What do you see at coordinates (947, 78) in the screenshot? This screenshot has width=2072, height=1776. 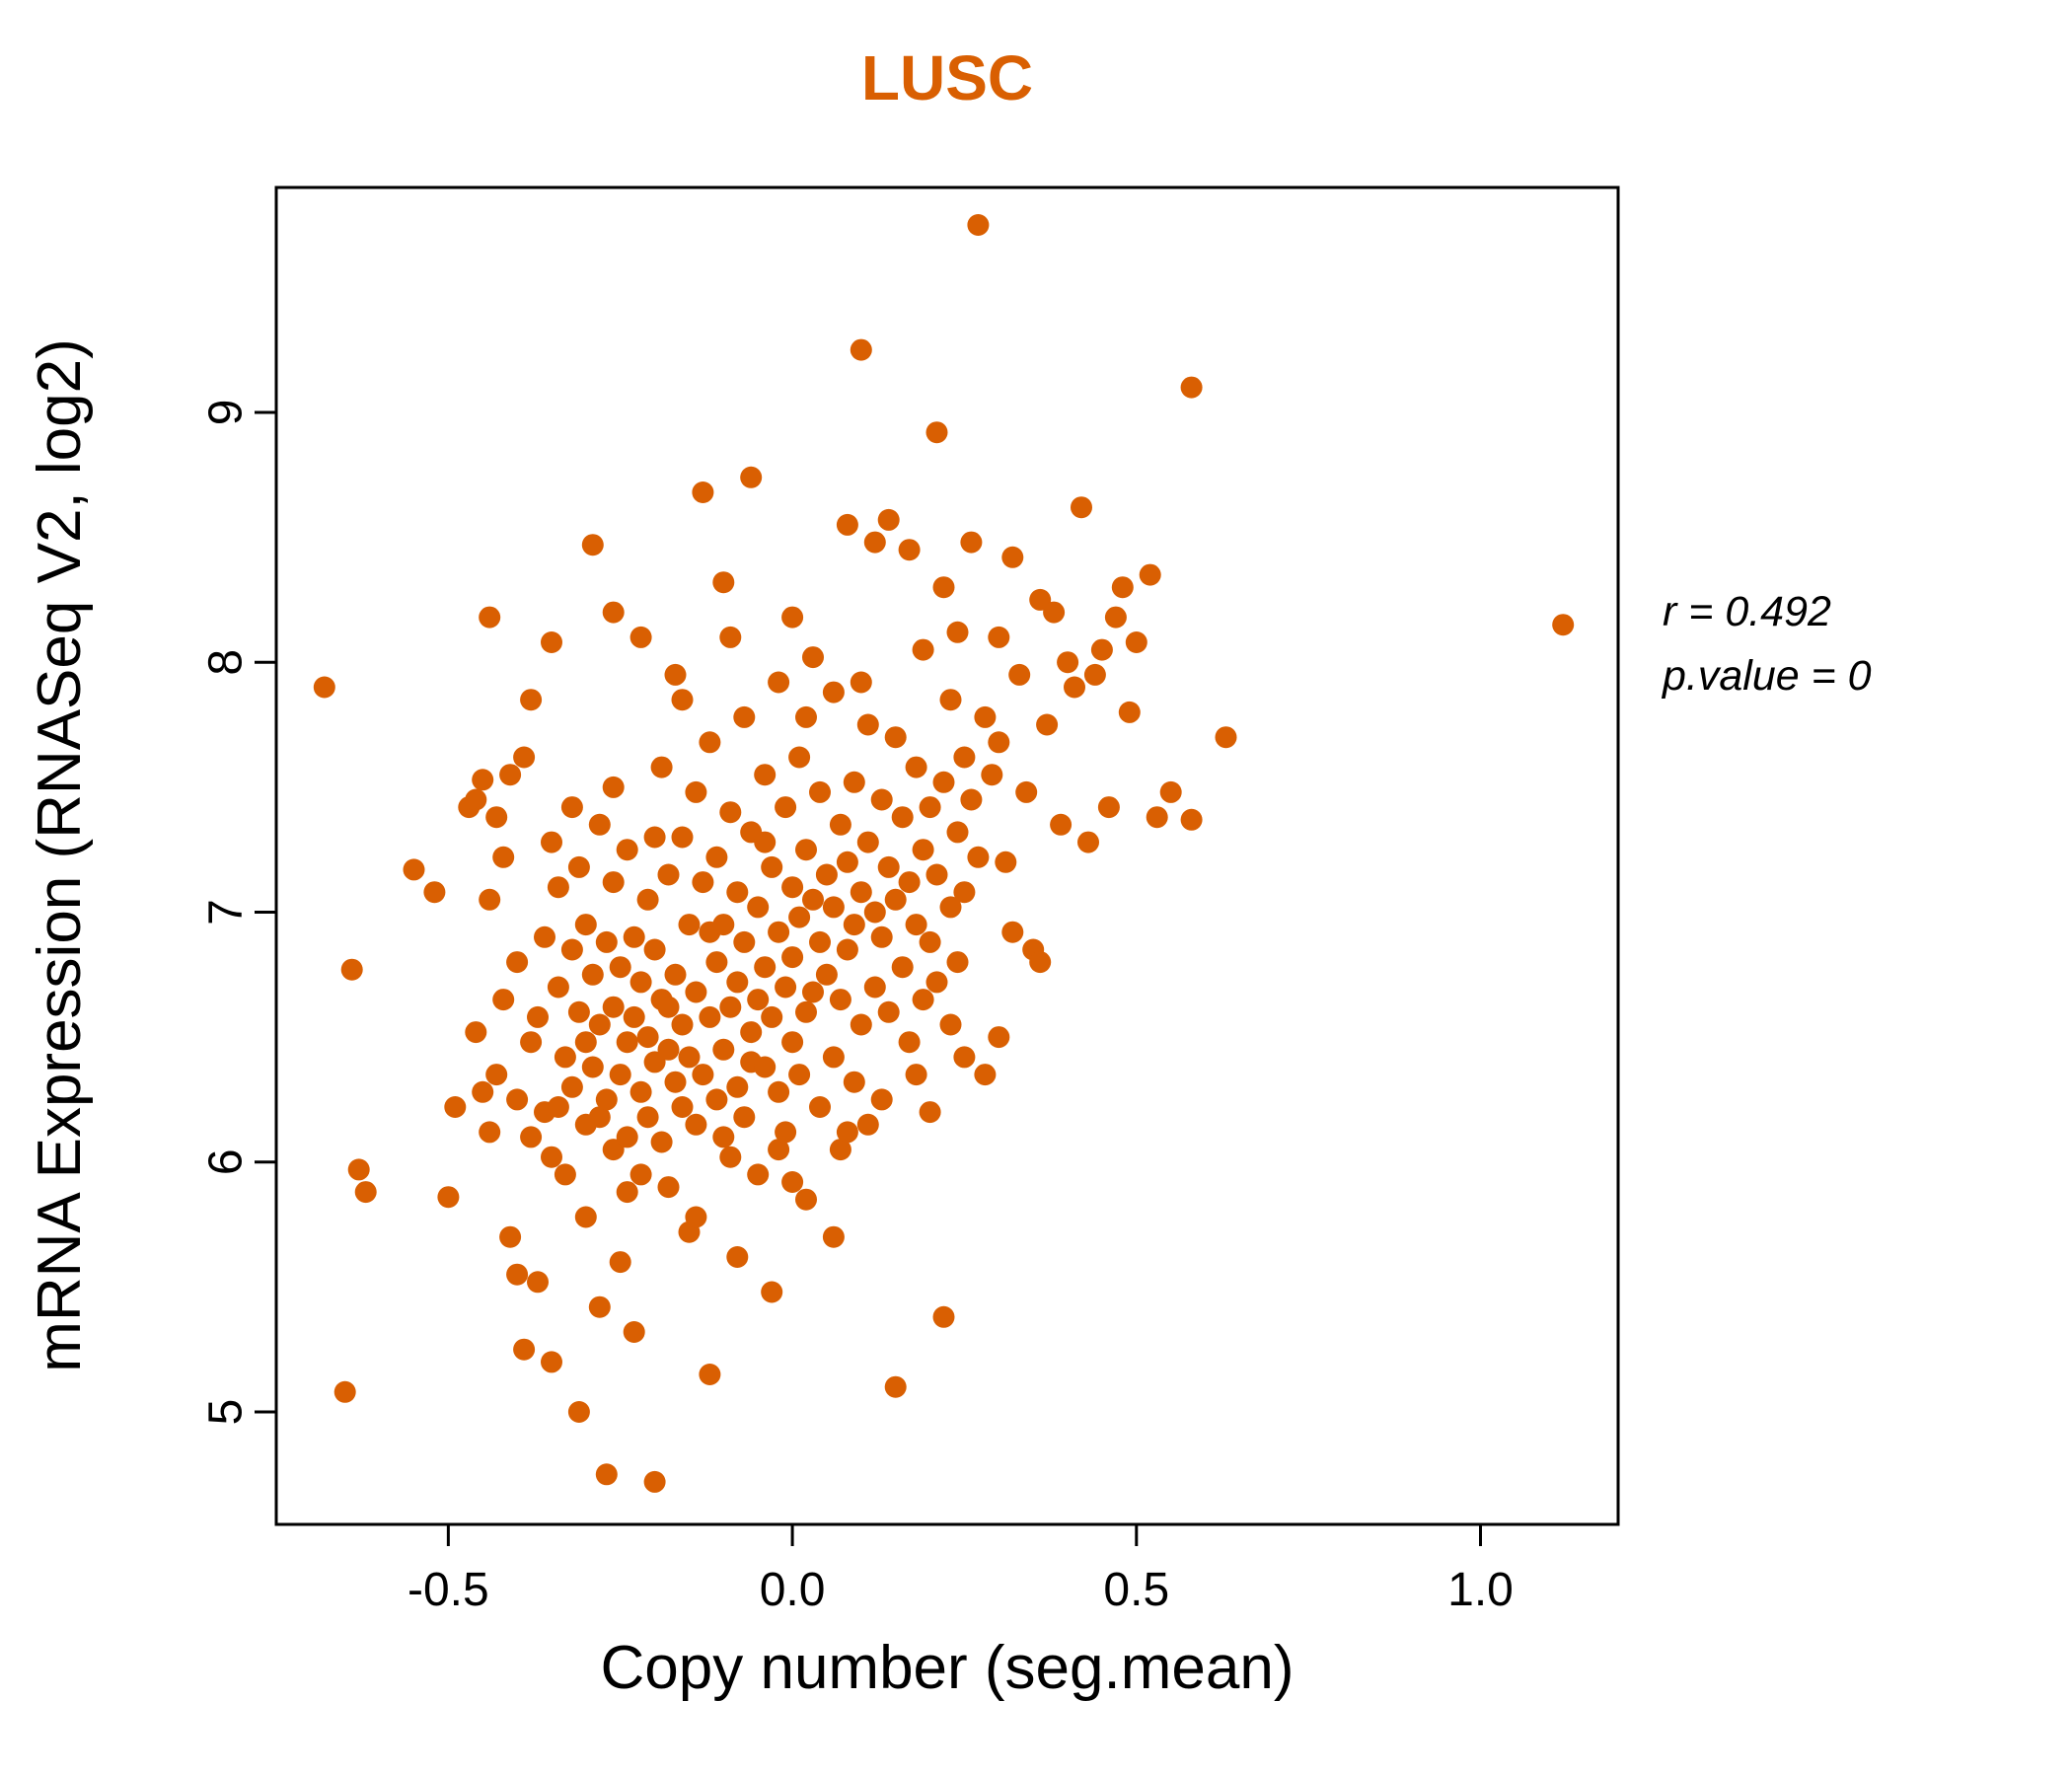 I see `chart-title: LUSC` at bounding box center [947, 78].